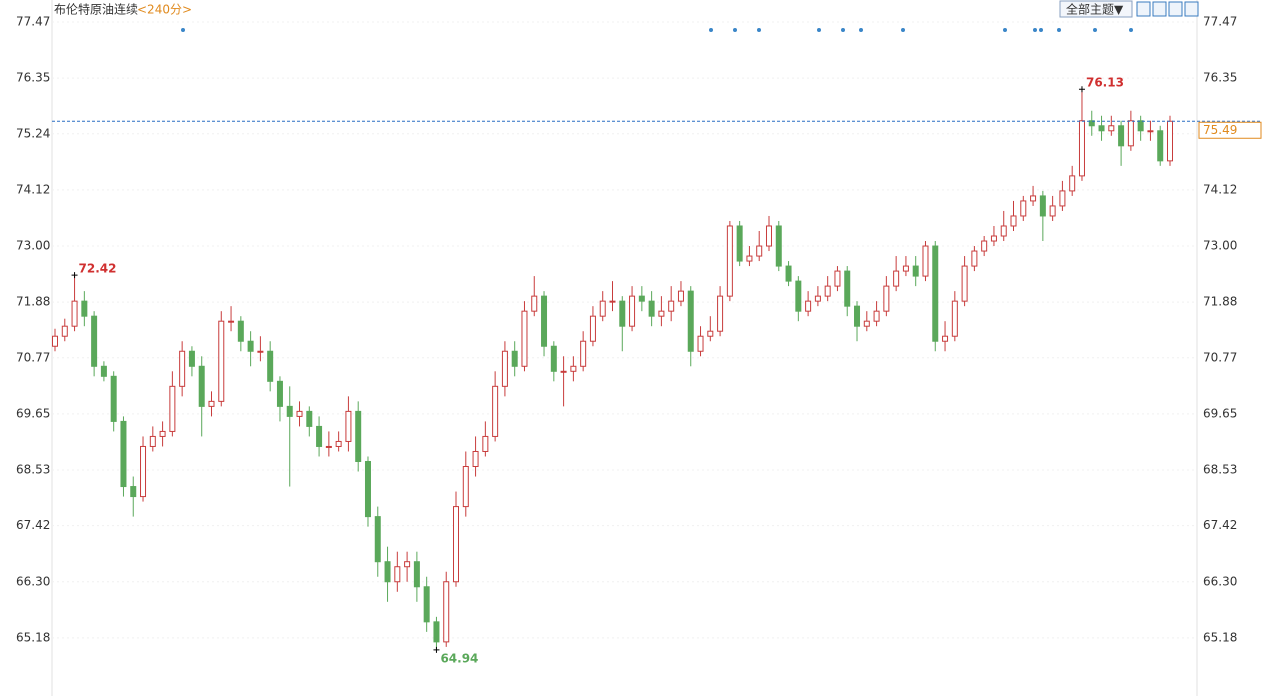 The width and height of the screenshot is (1262, 696). Describe the element at coordinates (33, 581) in the screenshot. I see `y-tick-label: 66.30` at that location.